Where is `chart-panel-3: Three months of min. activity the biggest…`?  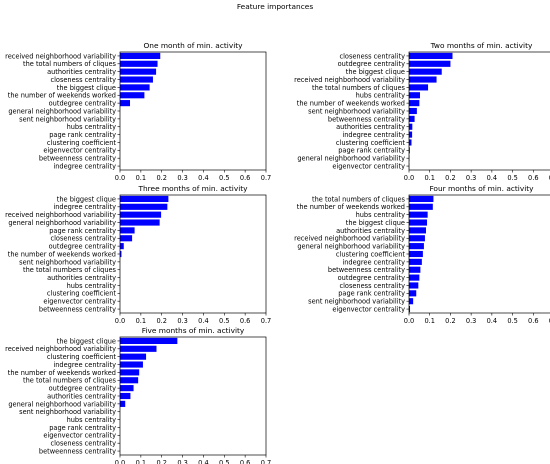 chart-panel-3: Three months of min. activity the biggest… is located at coordinates (138, 254).